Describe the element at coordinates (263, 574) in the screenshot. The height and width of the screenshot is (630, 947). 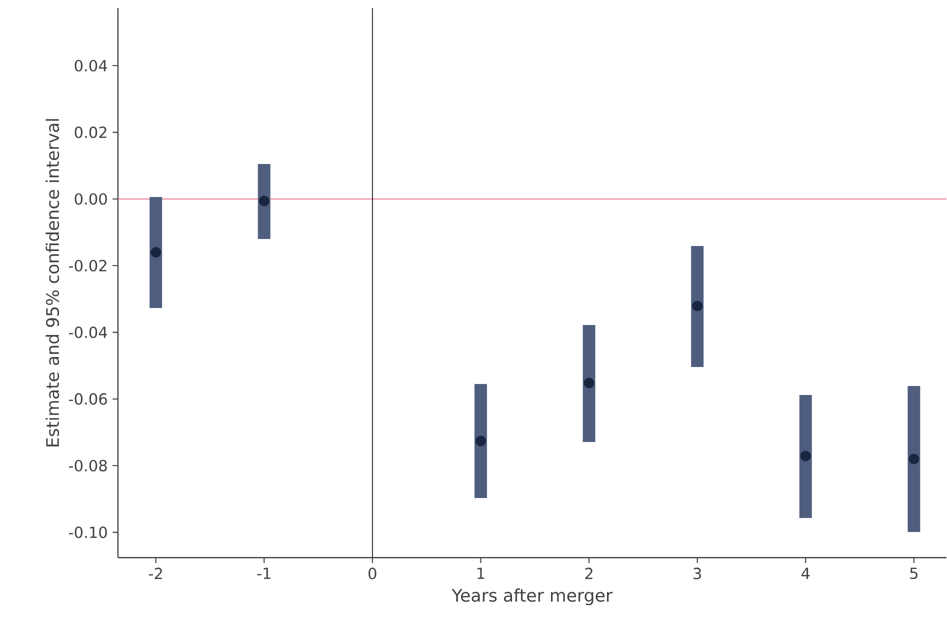
I see `x-tick-label: -1` at that location.